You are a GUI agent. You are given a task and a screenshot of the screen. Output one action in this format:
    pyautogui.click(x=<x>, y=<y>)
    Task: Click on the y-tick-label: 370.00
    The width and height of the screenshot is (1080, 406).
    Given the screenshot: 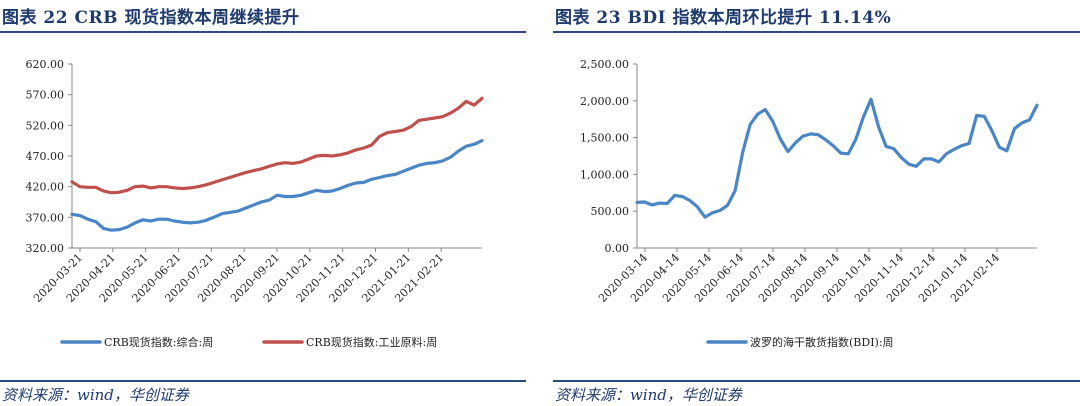 What is the action you would take?
    pyautogui.click(x=45, y=217)
    